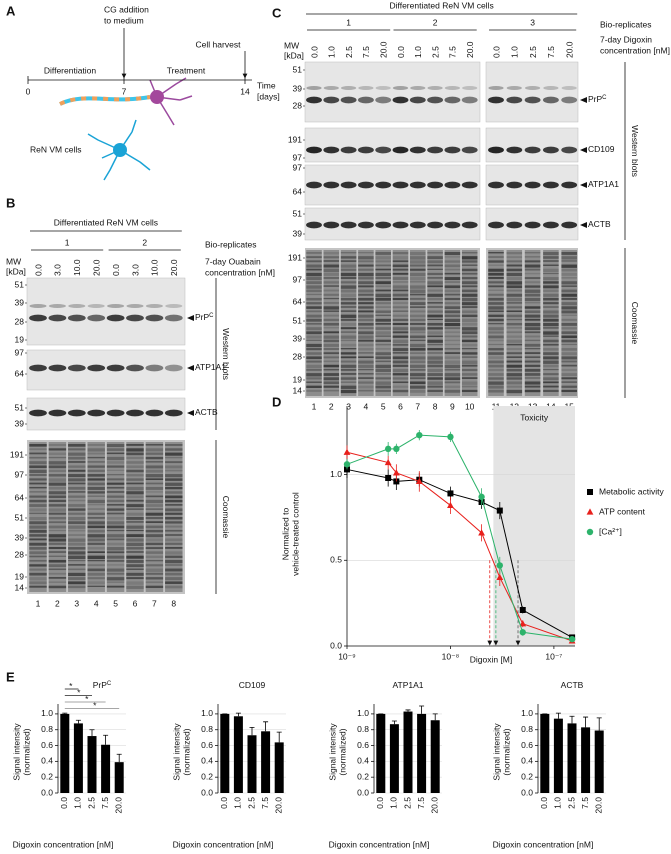 Image resolution: width=671 pixels, height=854 pixels. What do you see at coordinates (219, 44) in the screenshot?
I see `event-label: Cell harvest` at bounding box center [219, 44].